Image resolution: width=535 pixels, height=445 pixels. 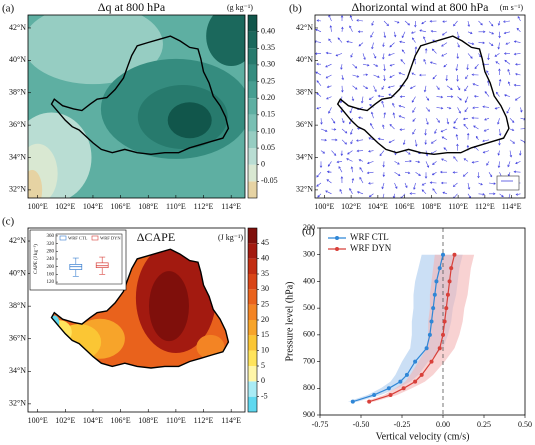 I want to click on x-tick-label: 108°E, so click(x=148, y=206).